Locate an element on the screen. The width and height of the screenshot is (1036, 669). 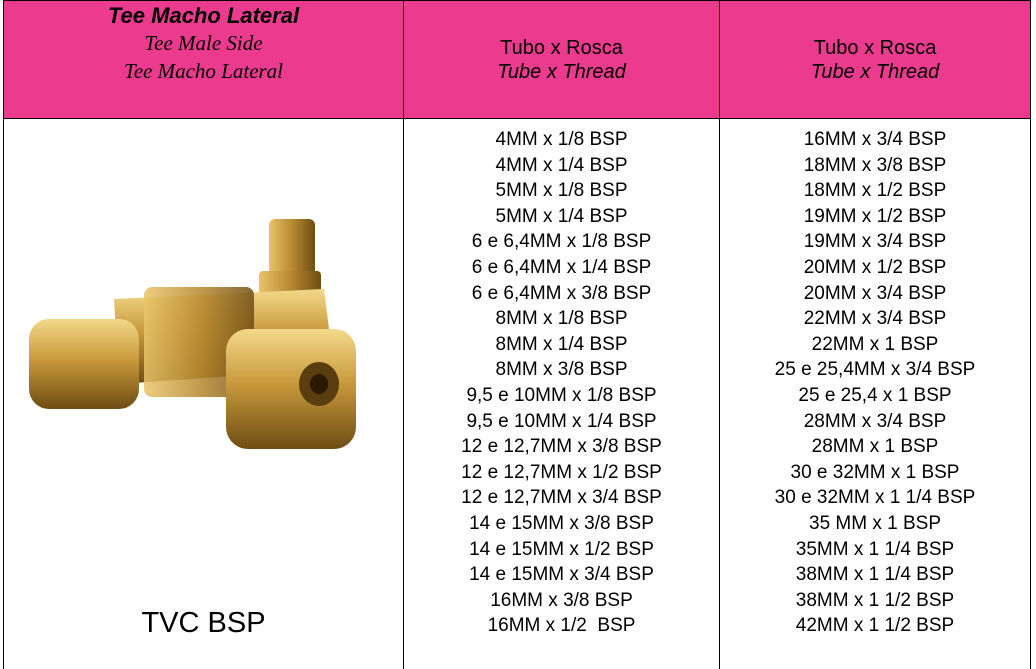
size-item: 38MM x 1 1/2 BSP is located at coordinates (875, 600).